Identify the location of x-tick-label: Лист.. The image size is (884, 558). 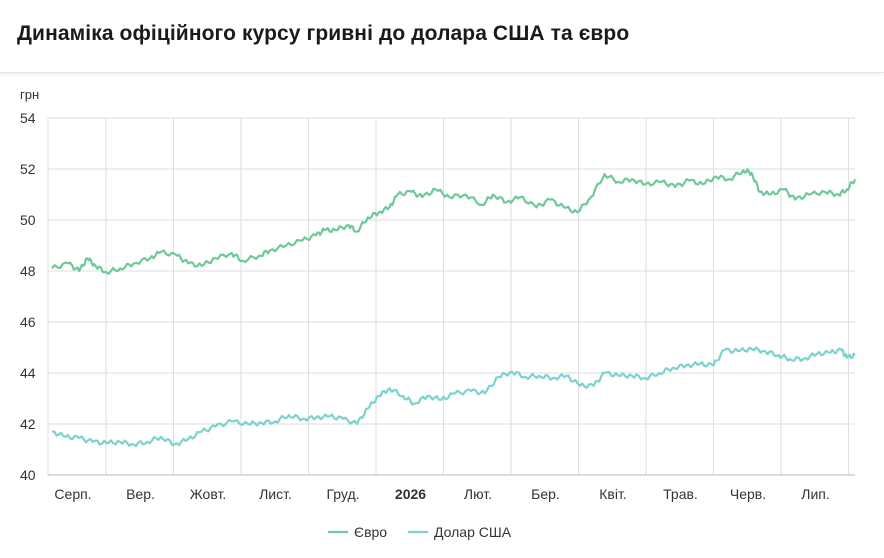
(275, 494).